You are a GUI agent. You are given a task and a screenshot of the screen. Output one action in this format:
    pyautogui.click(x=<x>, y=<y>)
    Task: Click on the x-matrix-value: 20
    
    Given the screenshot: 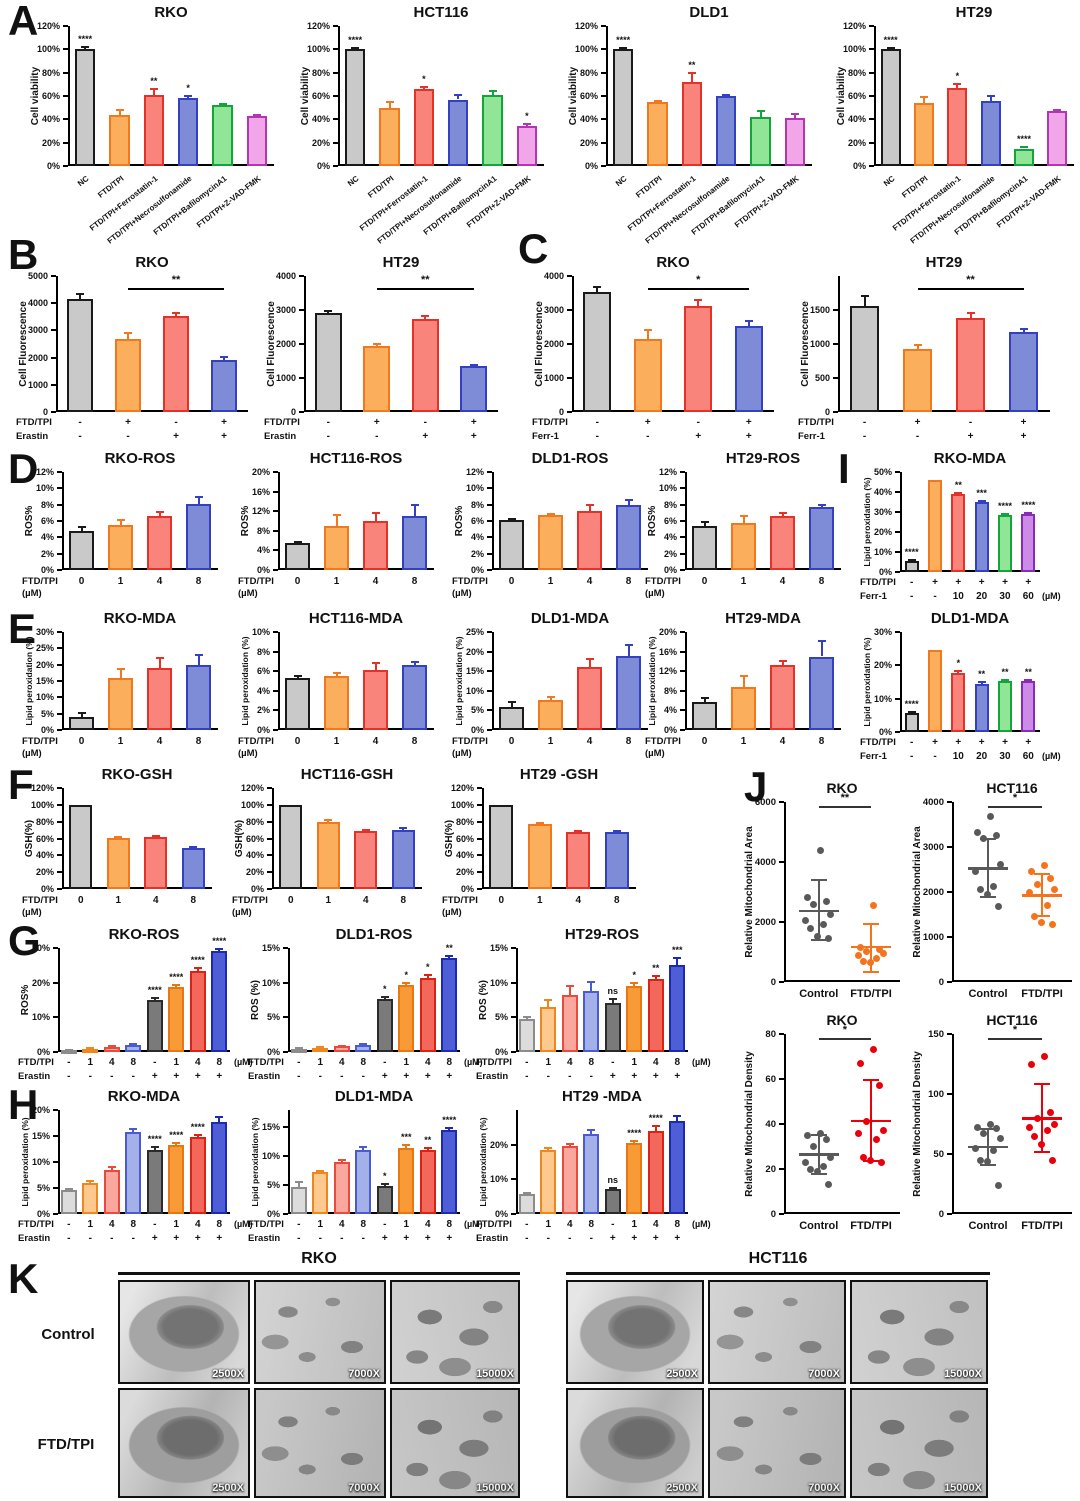 What is the action you would take?
    pyautogui.click(x=982, y=756)
    